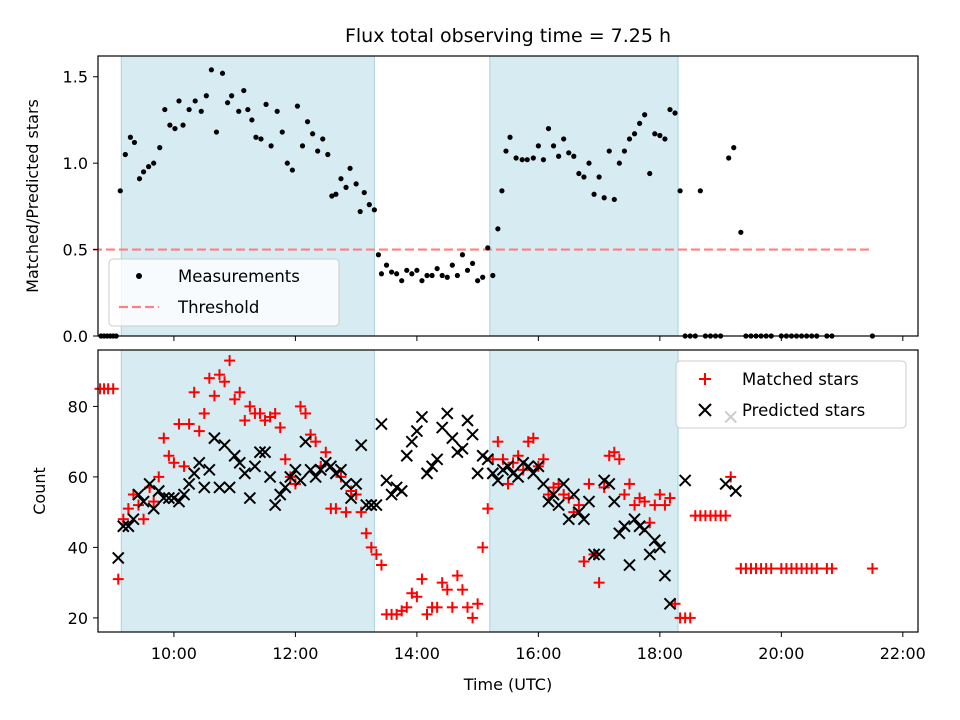 This screenshot has width=960, height=720. Describe the element at coordinates (507, 684) in the screenshot. I see `x-axis-label: Time (UTC)` at that location.